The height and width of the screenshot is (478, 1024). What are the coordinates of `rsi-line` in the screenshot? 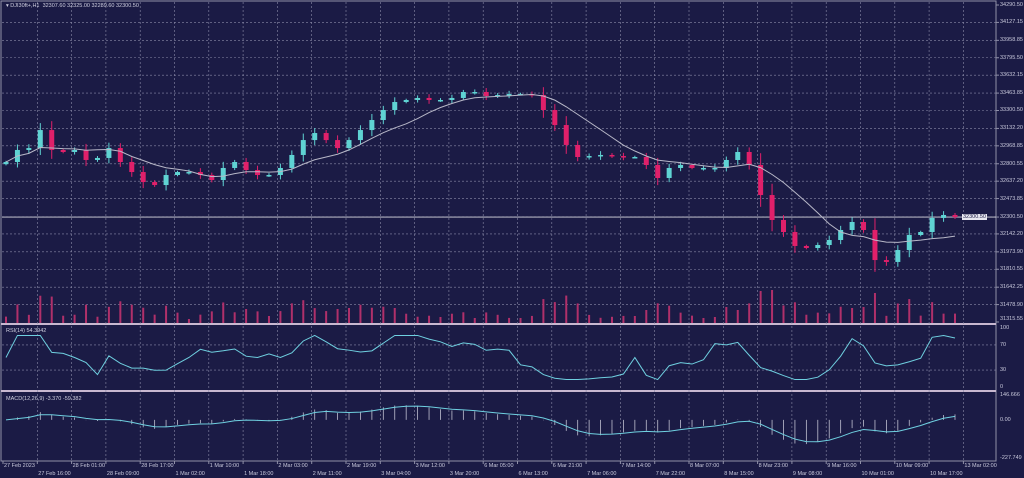 It's located at (480, 357).